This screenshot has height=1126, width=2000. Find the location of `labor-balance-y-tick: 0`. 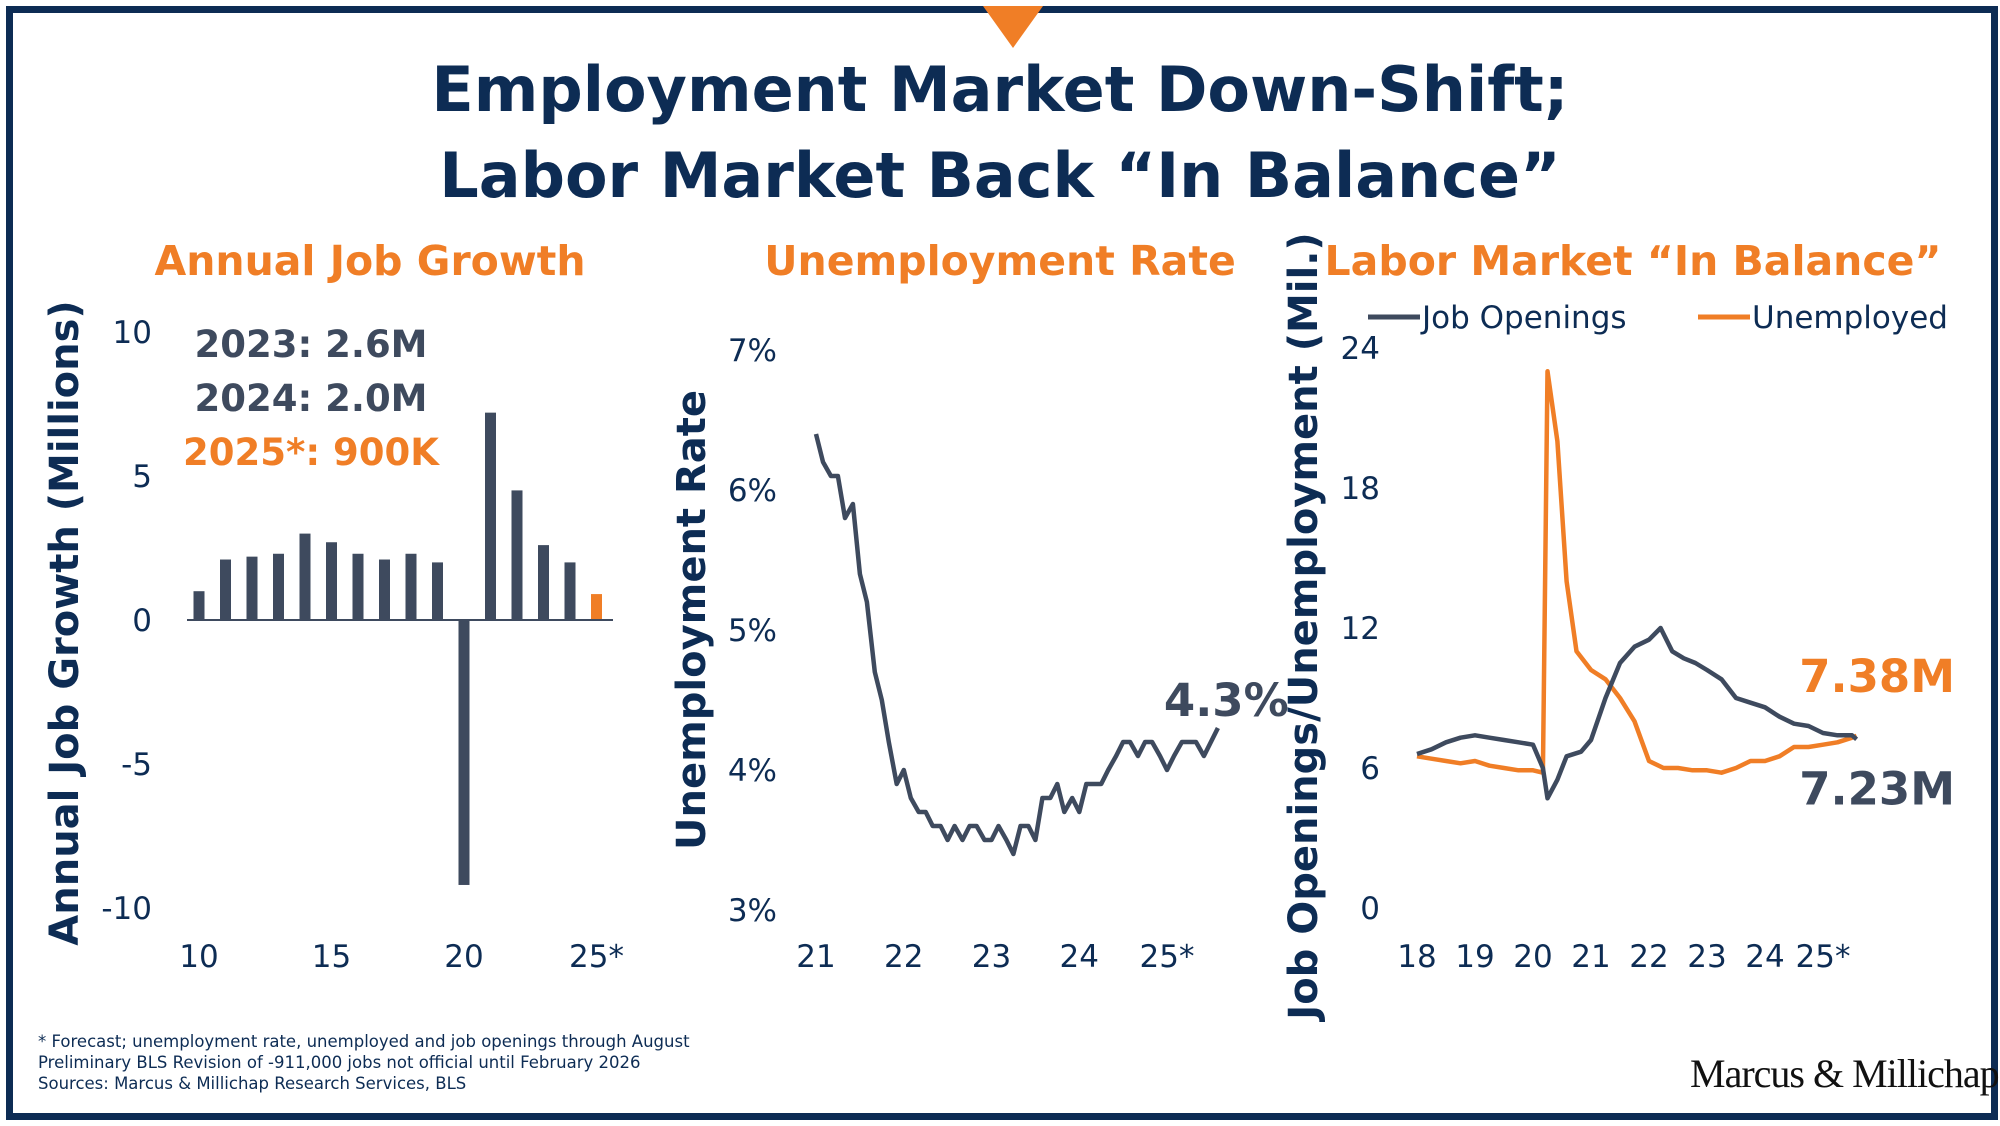

labor-balance-y-tick: 0 is located at coordinates (1370, 909).